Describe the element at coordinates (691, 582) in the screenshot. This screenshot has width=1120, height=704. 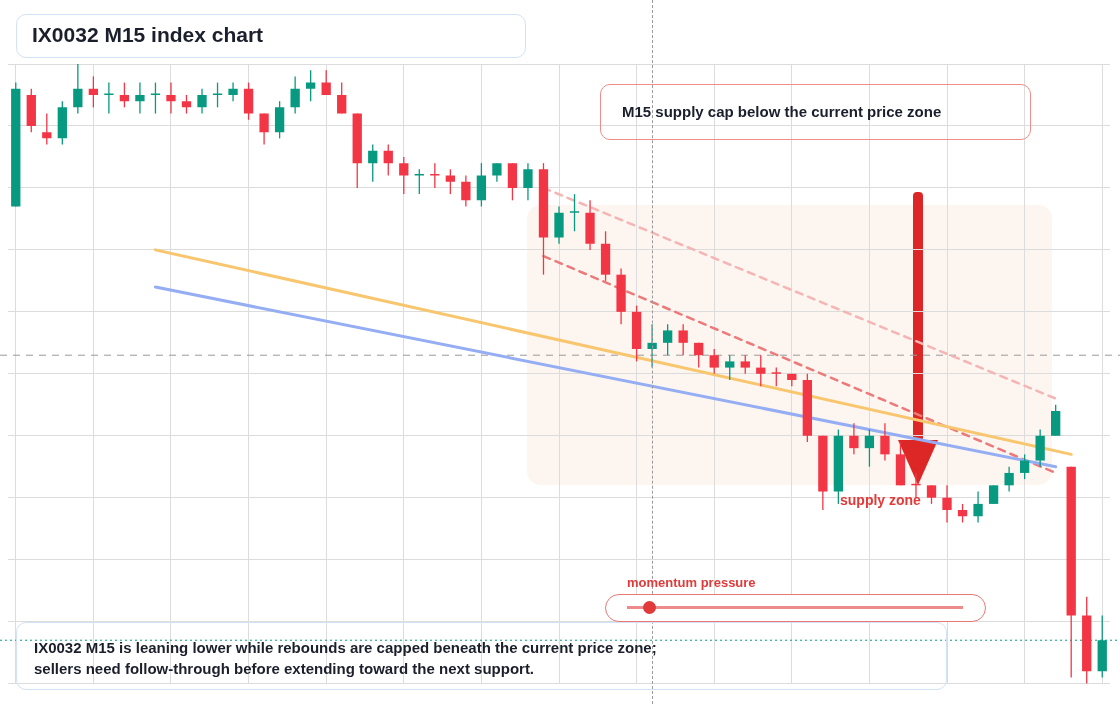
I see `annotation: momentum pressure` at that location.